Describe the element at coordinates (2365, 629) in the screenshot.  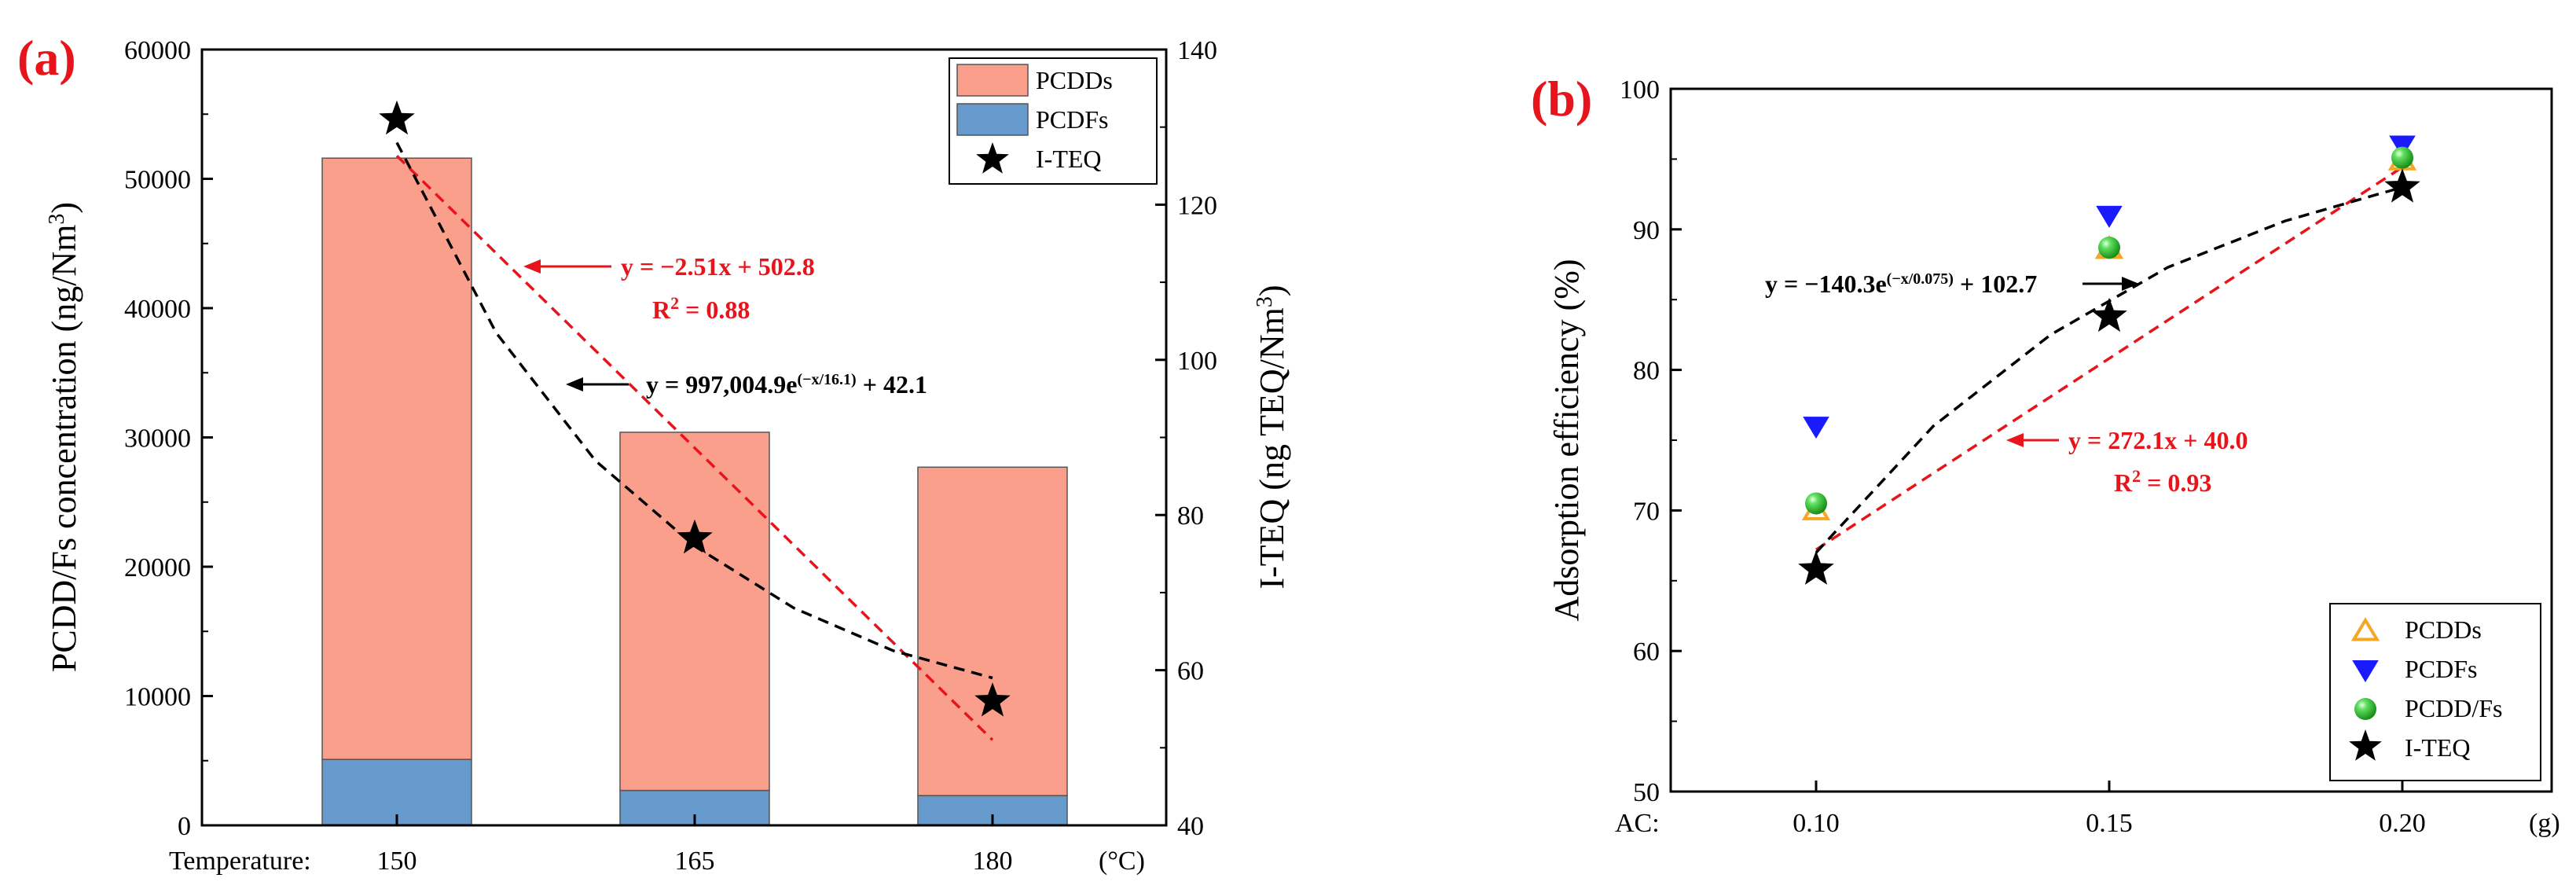
I see `legend-b-pcdds-icon` at that location.